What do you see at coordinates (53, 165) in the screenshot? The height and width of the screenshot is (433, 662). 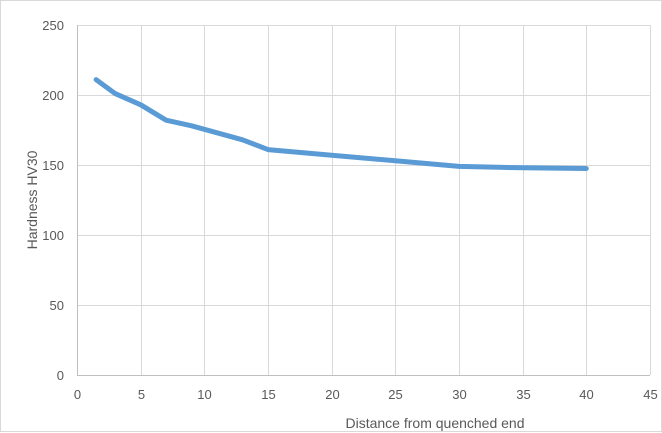 I see `y-tick-label: 150` at bounding box center [53, 165].